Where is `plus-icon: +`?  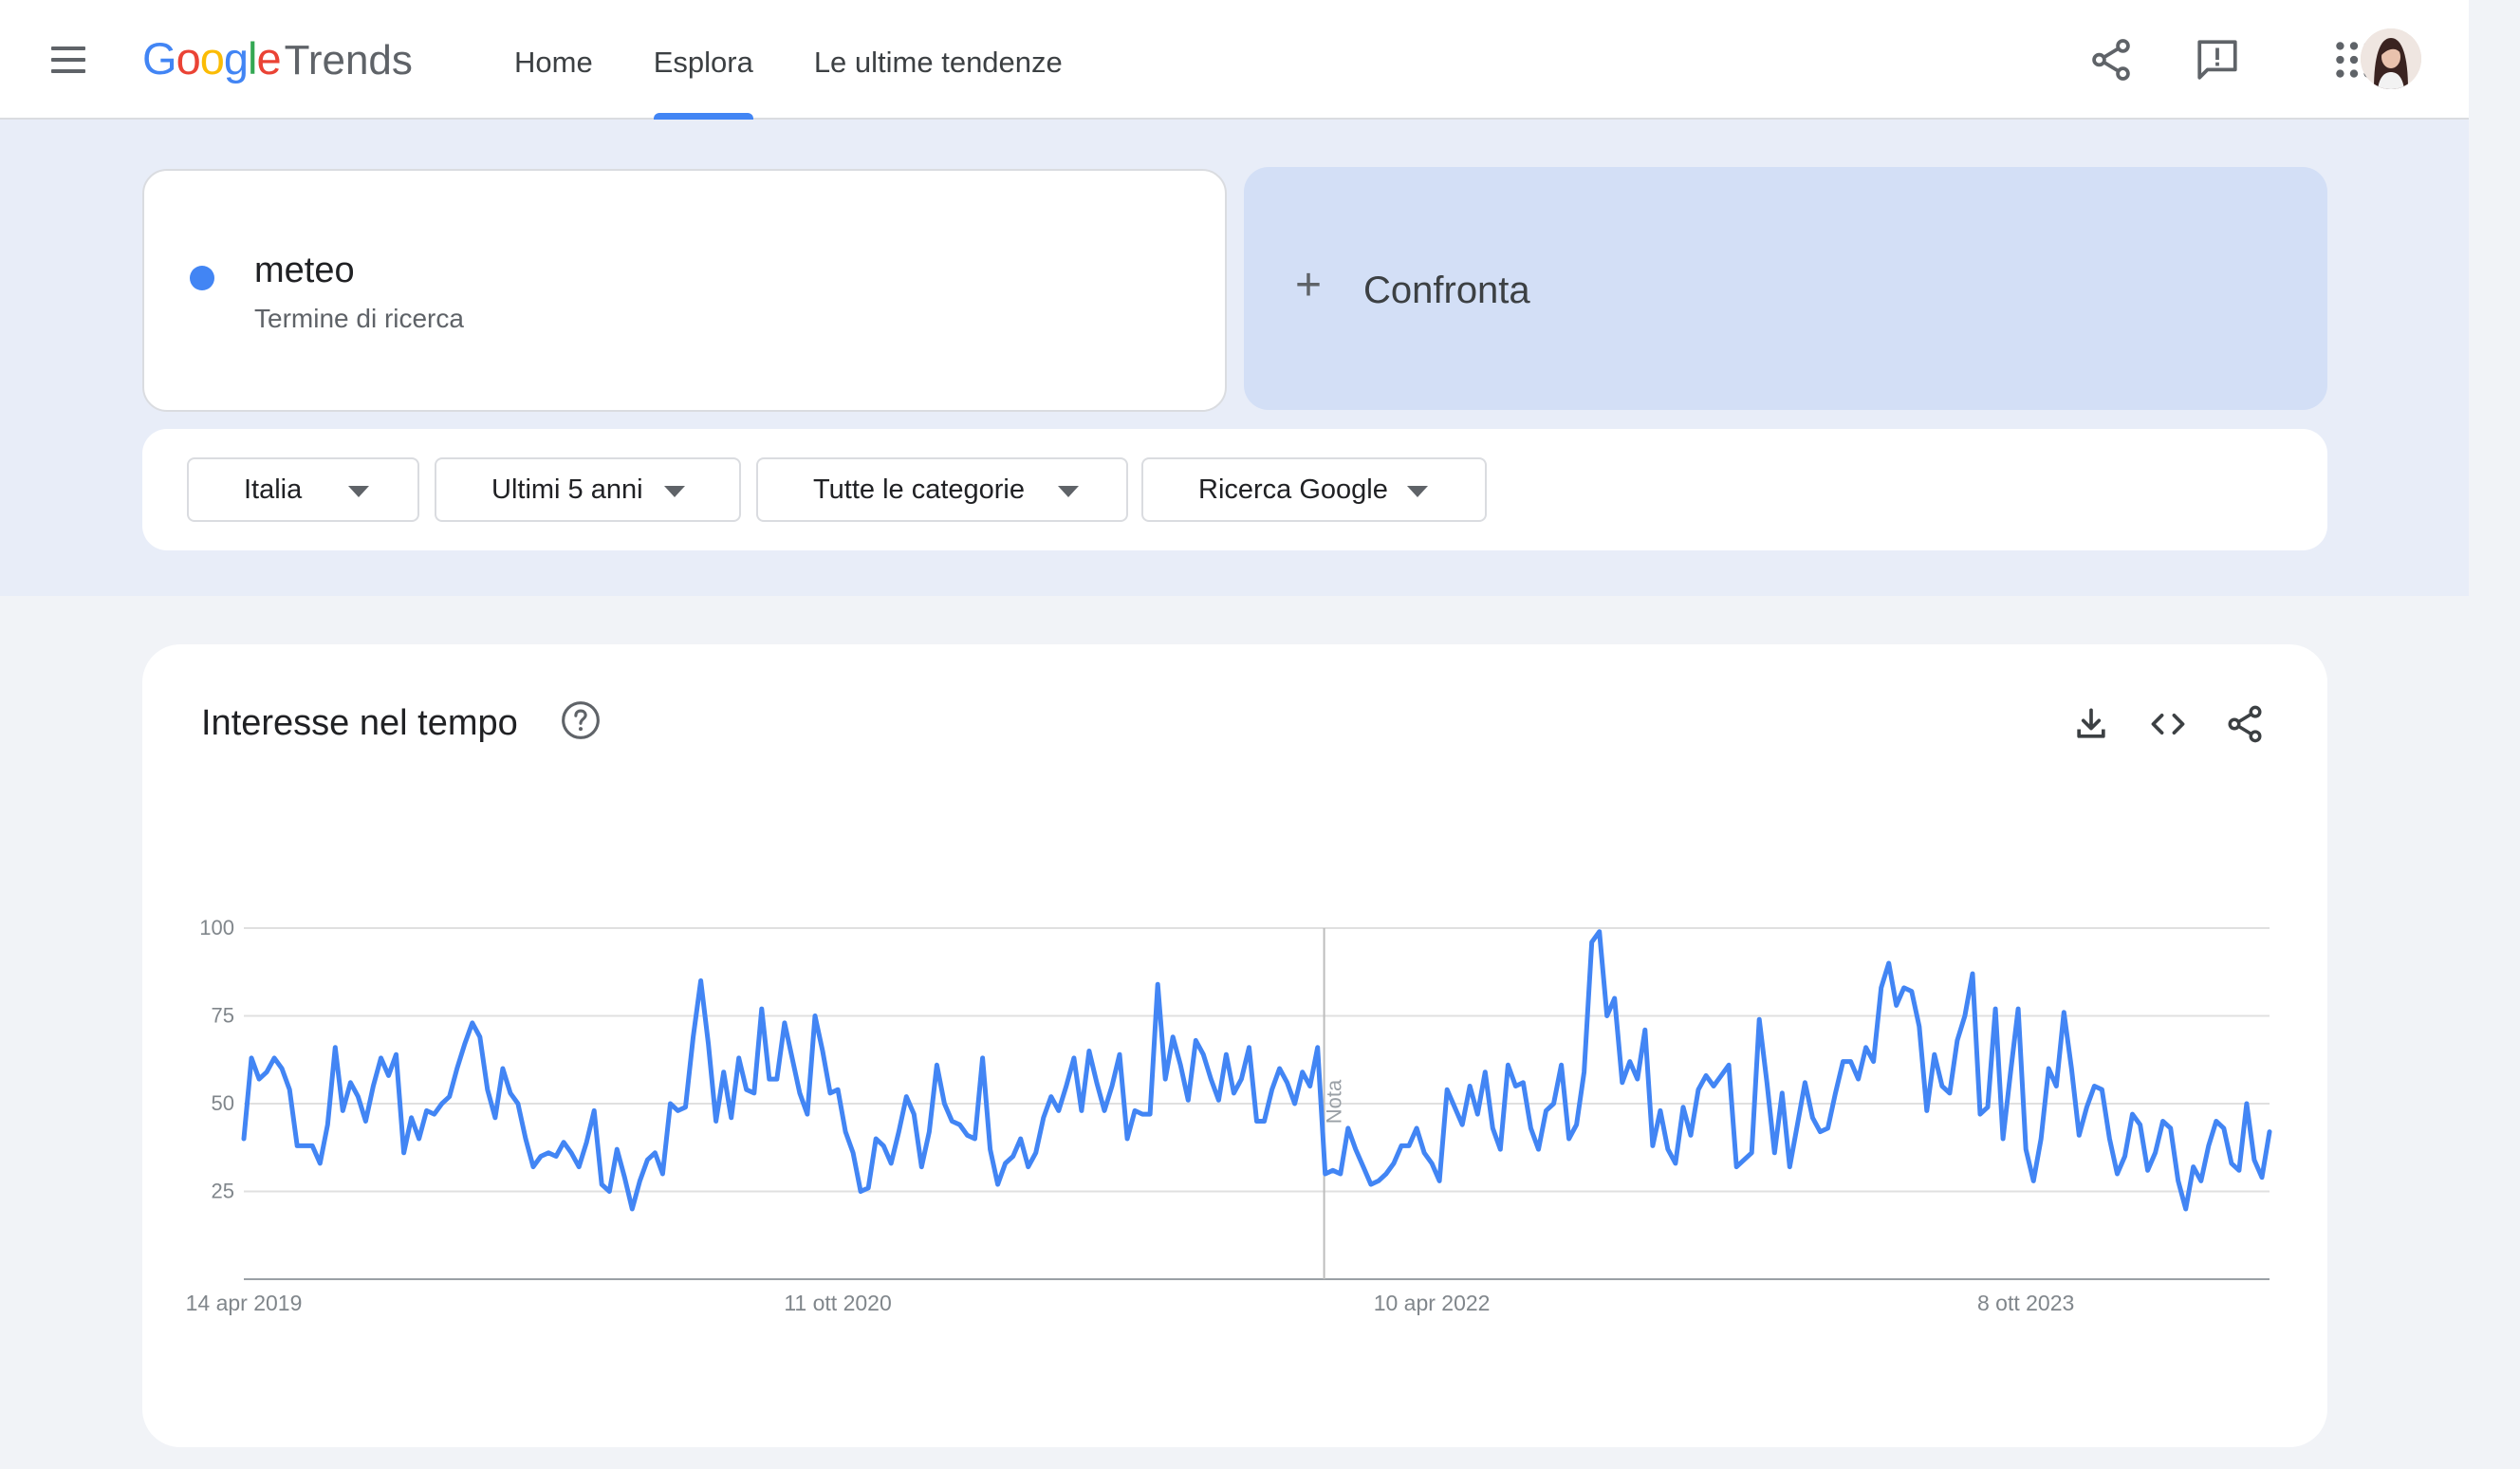
plus-icon: + is located at coordinates (1309, 285).